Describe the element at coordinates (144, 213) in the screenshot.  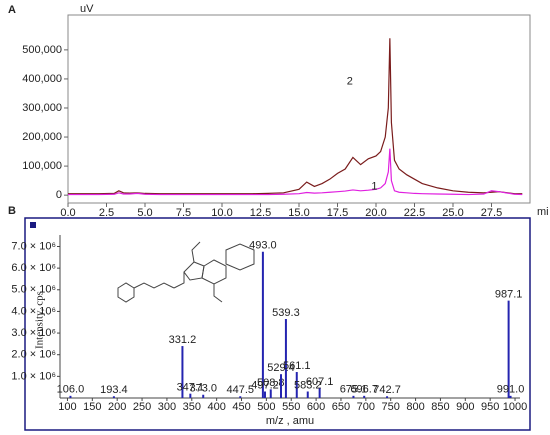
I see `x-tick-label: 5.0` at that location.